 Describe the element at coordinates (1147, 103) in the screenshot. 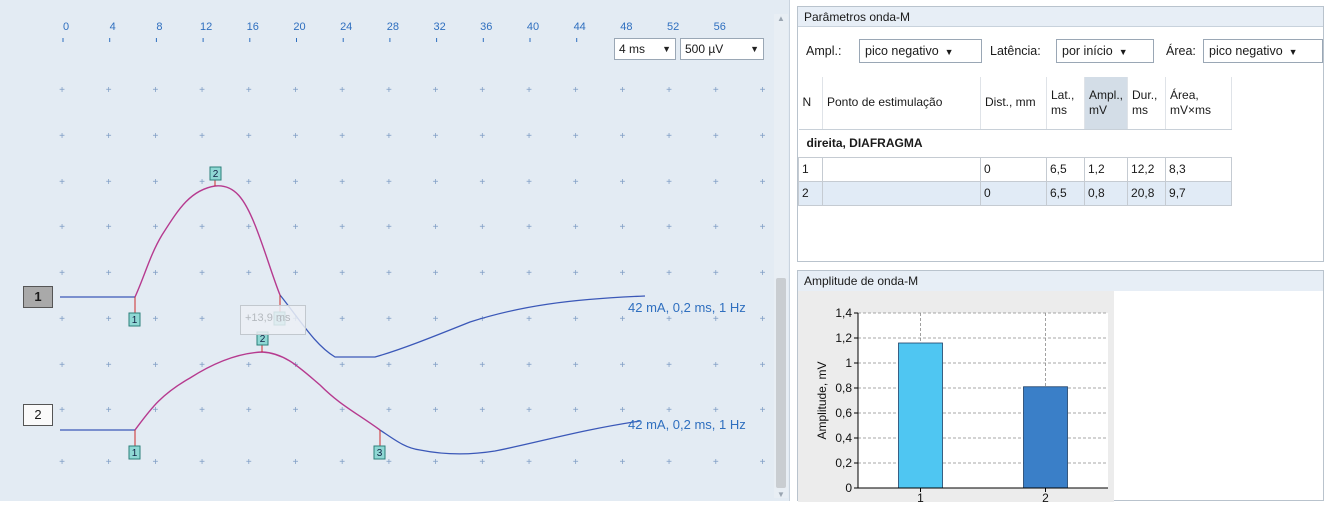

I see `col-dur: Dur., ms` at that location.